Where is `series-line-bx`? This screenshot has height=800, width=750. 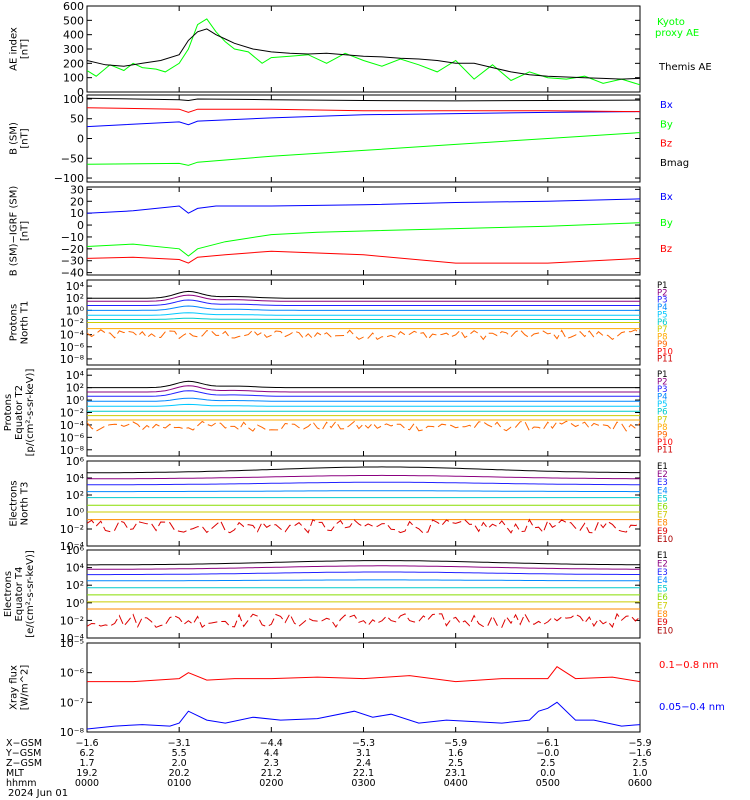
series-line-bx is located at coordinates (363, 119).